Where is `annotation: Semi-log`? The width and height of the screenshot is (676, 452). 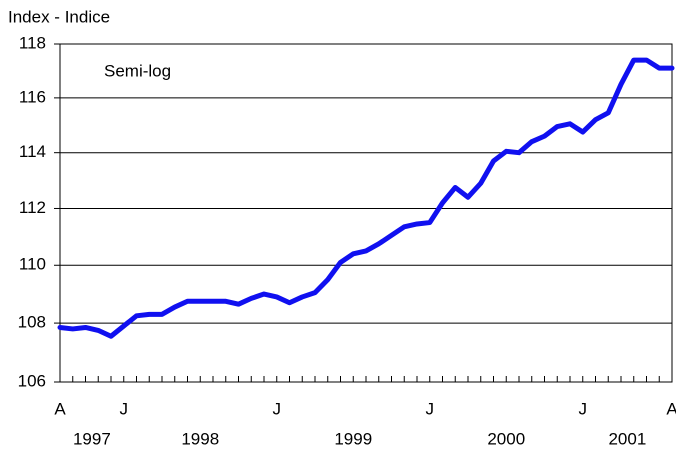 annotation: Semi-log is located at coordinates (137, 70).